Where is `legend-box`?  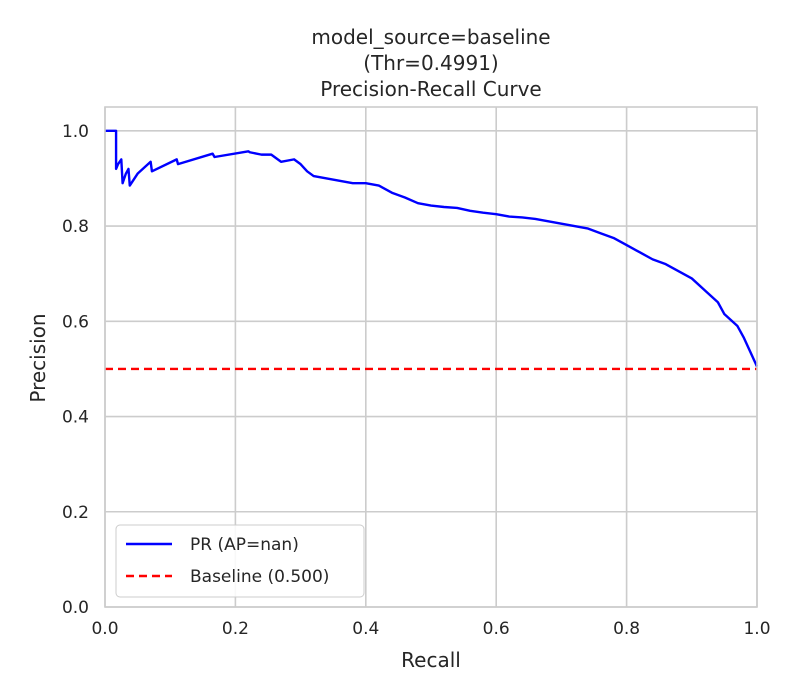 legend-box is located at coordinates (240, 561).